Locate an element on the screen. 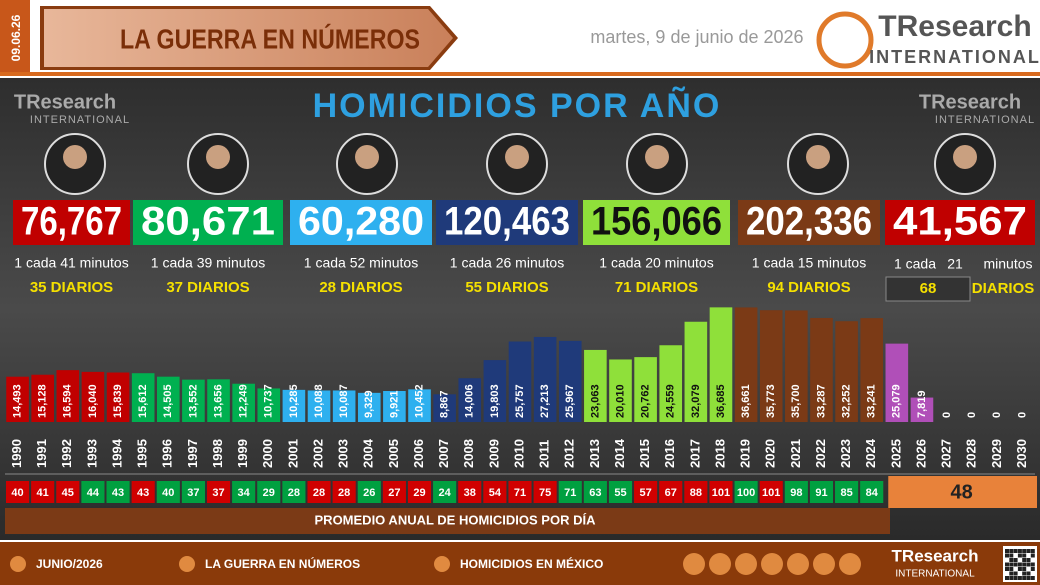 The image size is (1040, 585). daily-value: 24 is located at coordinates (445, 493).